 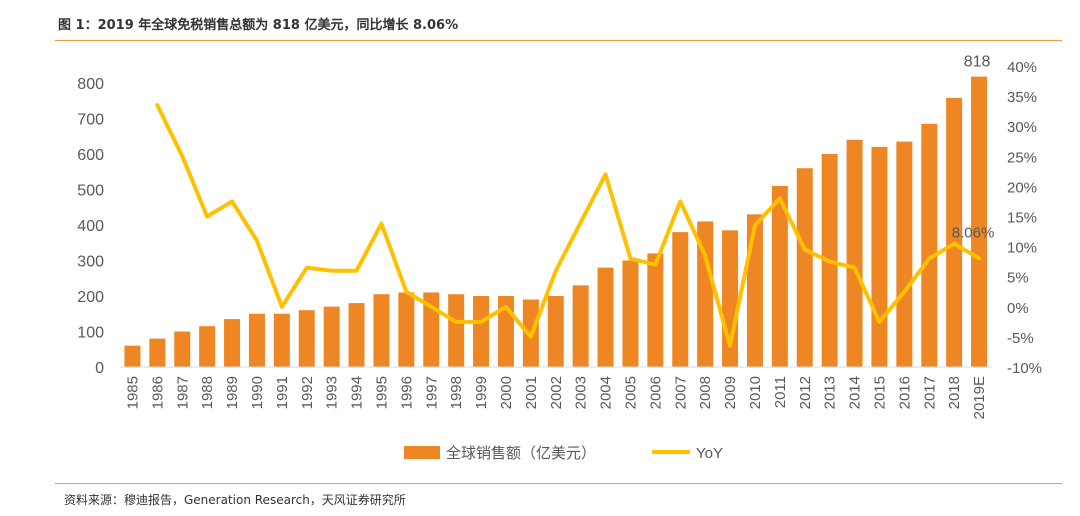 What do you see at coordinates (132, 392) in the screenshot?
I see `x-tick-label: 1985` at bounding box center [132, 392].